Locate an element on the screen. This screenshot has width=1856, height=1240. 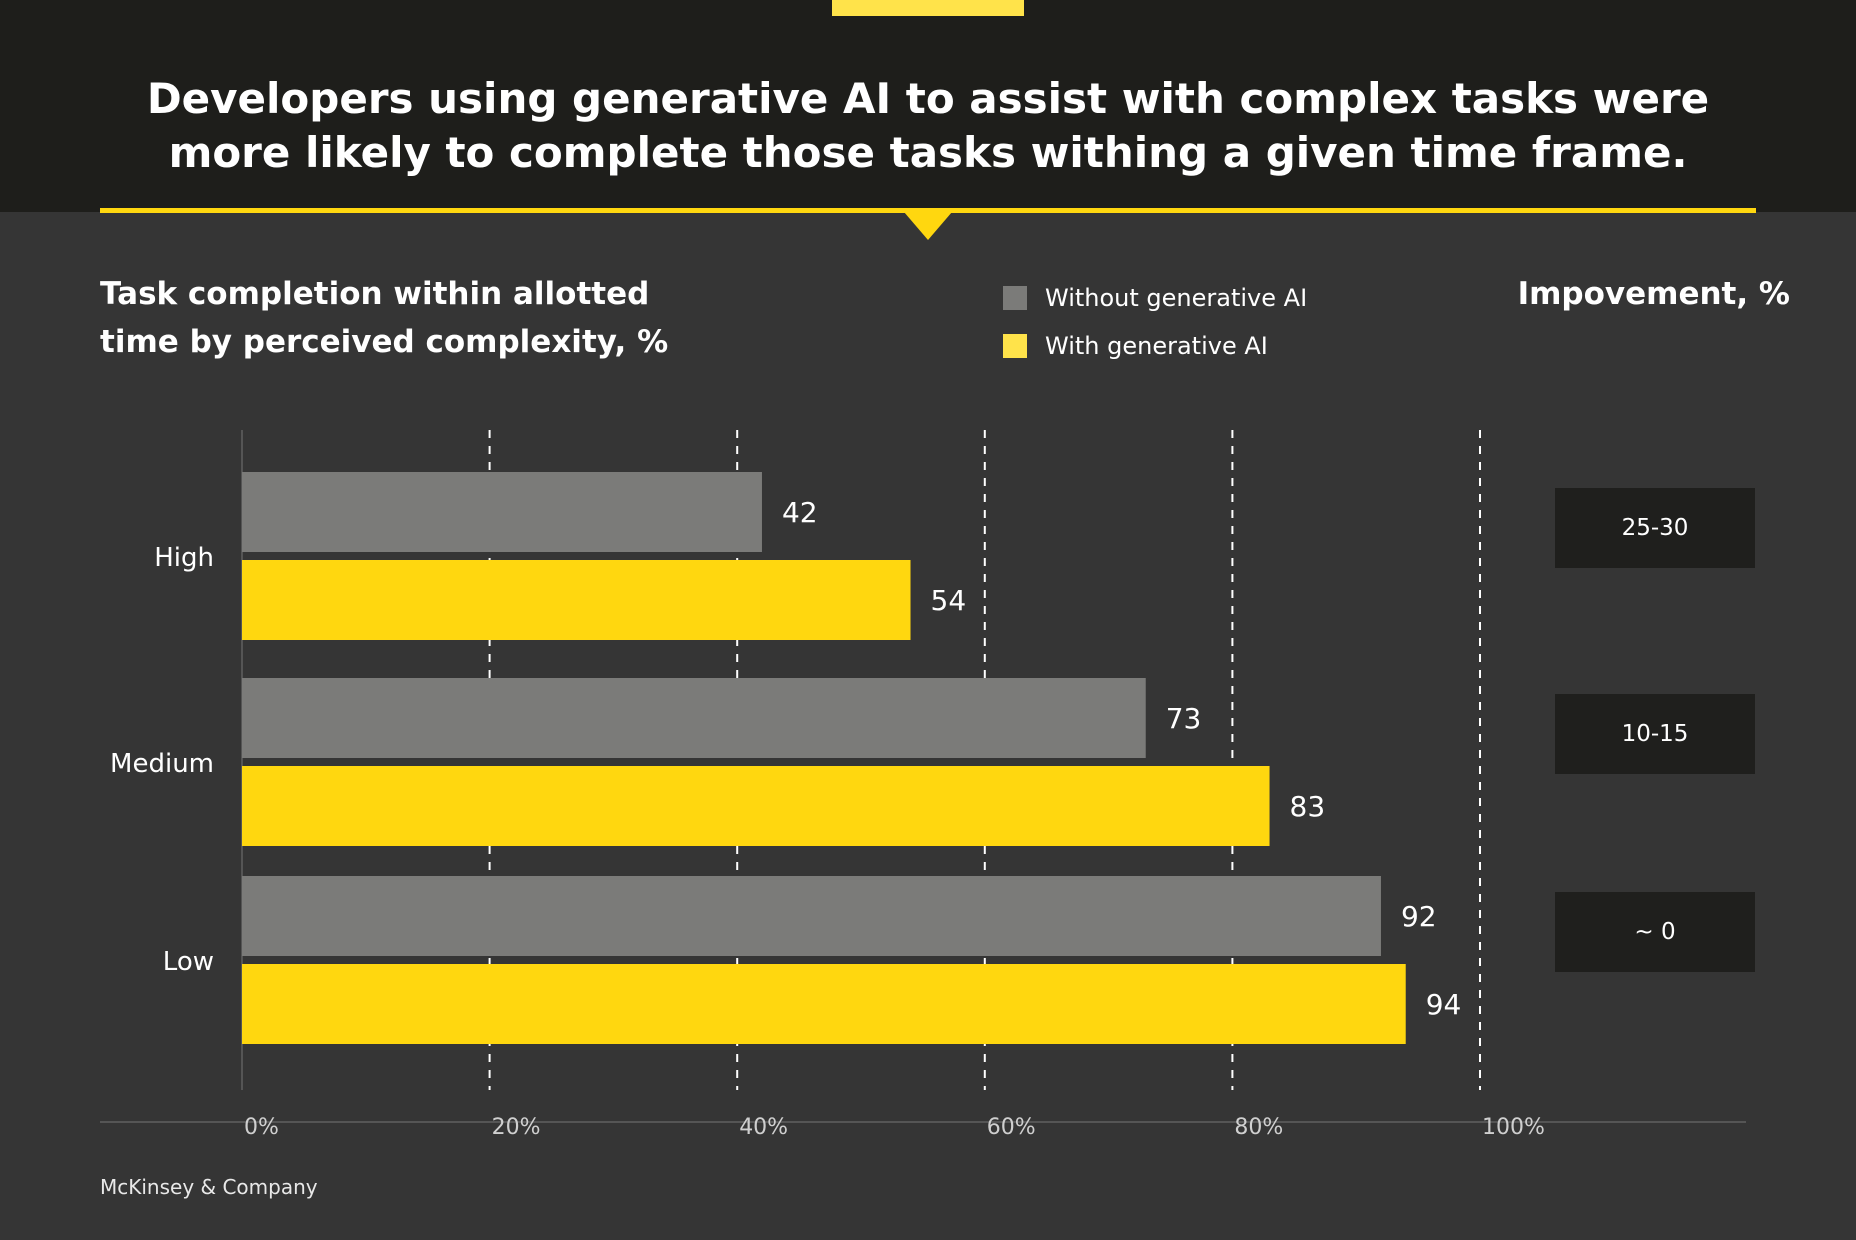
data-label: 42 is located at coordinates (800, 512).